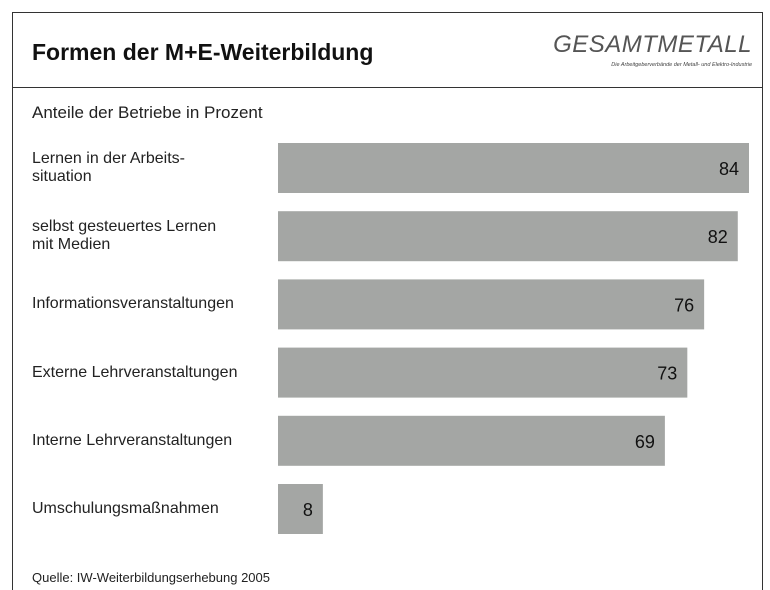 This screenshot has height=590, width=770. Describe the element at coordinates (135, 372) in the screenshot. I see `category-label: Externe Lehrveranstaltungen` at that location.